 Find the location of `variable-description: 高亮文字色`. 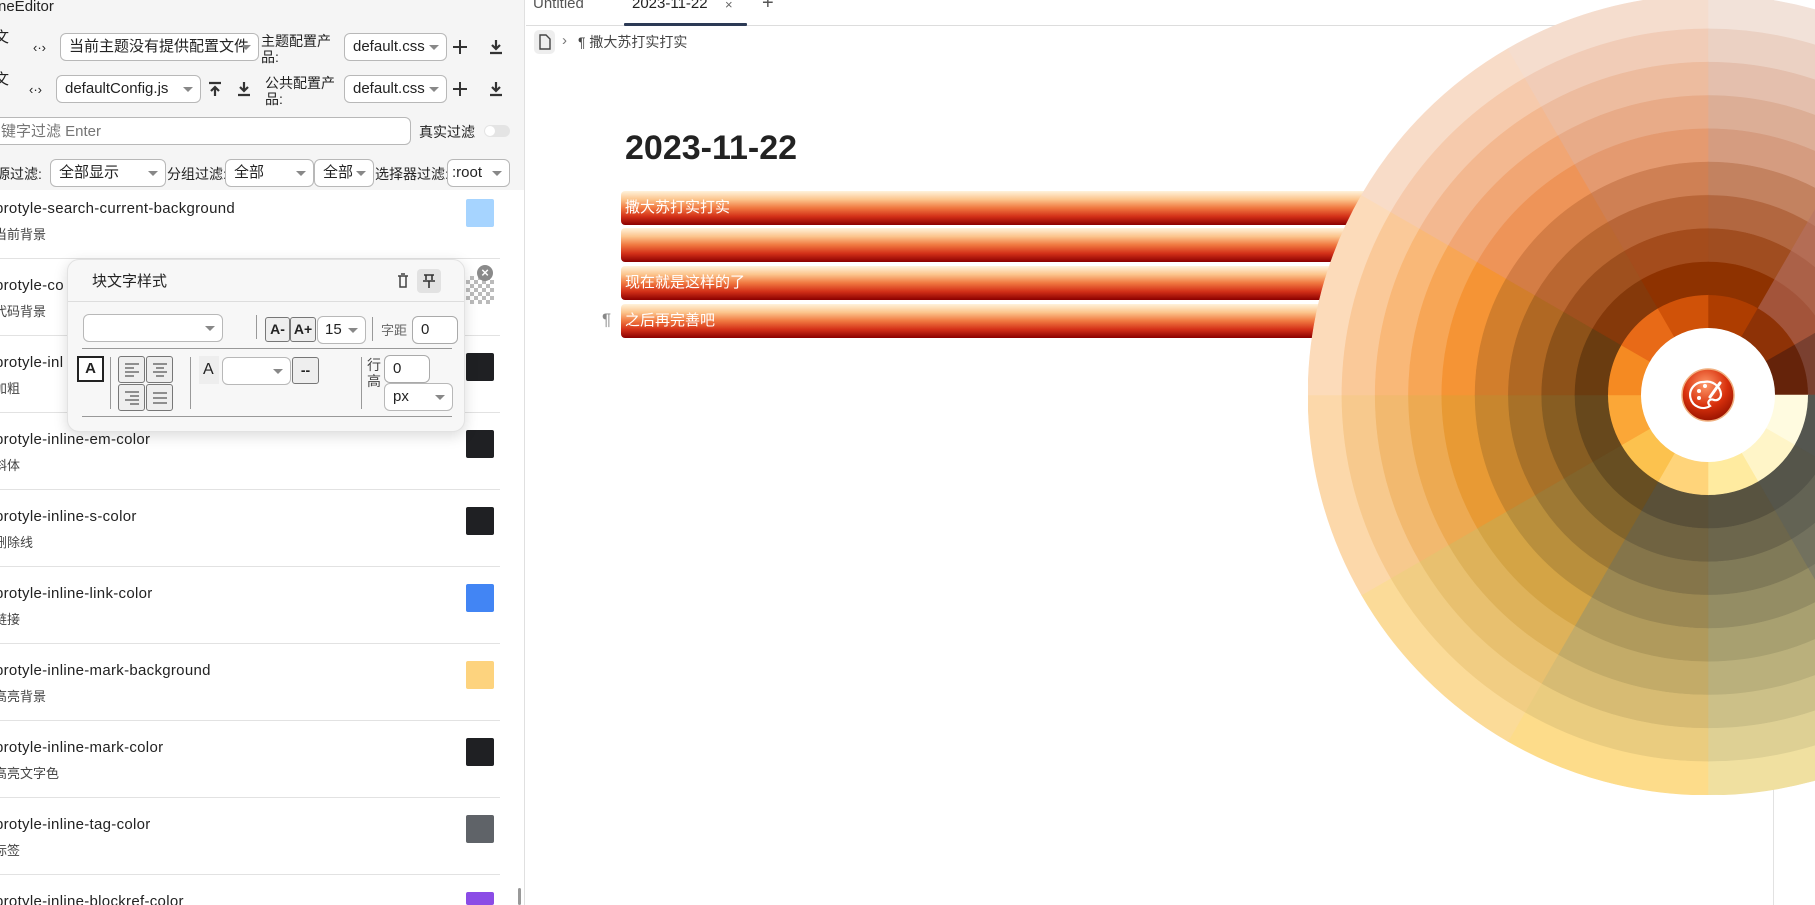

variable-description: 高亮文字色 is located at coordinates (30, 773).